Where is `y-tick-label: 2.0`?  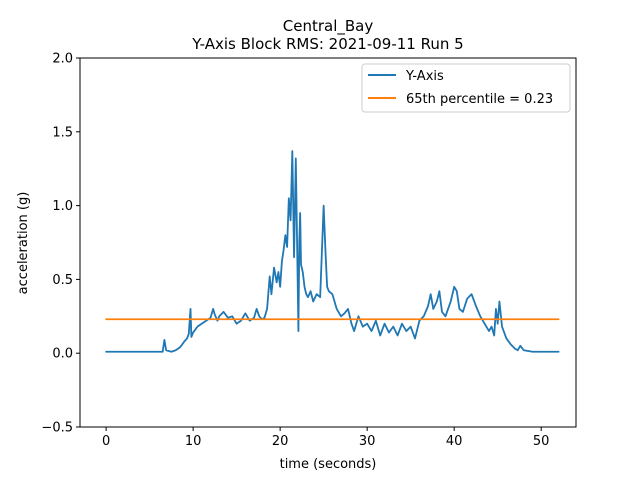
y-tick-label: 2.0 is located at coordinates (62, 59).